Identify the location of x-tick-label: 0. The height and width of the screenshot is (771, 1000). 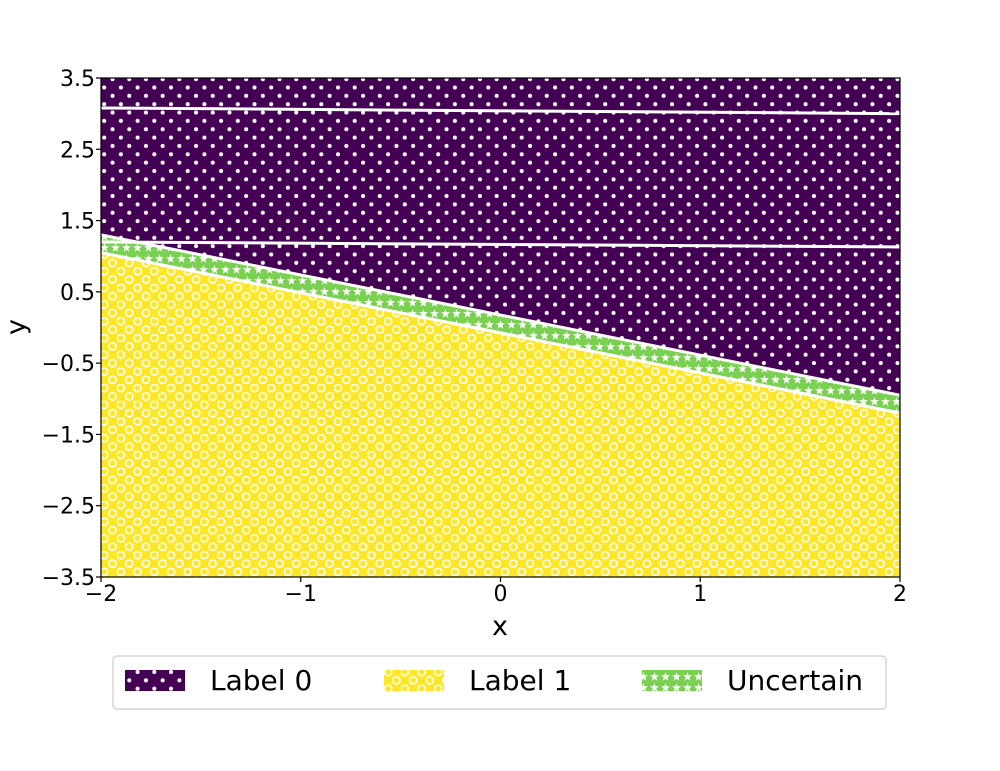
(501, 594).